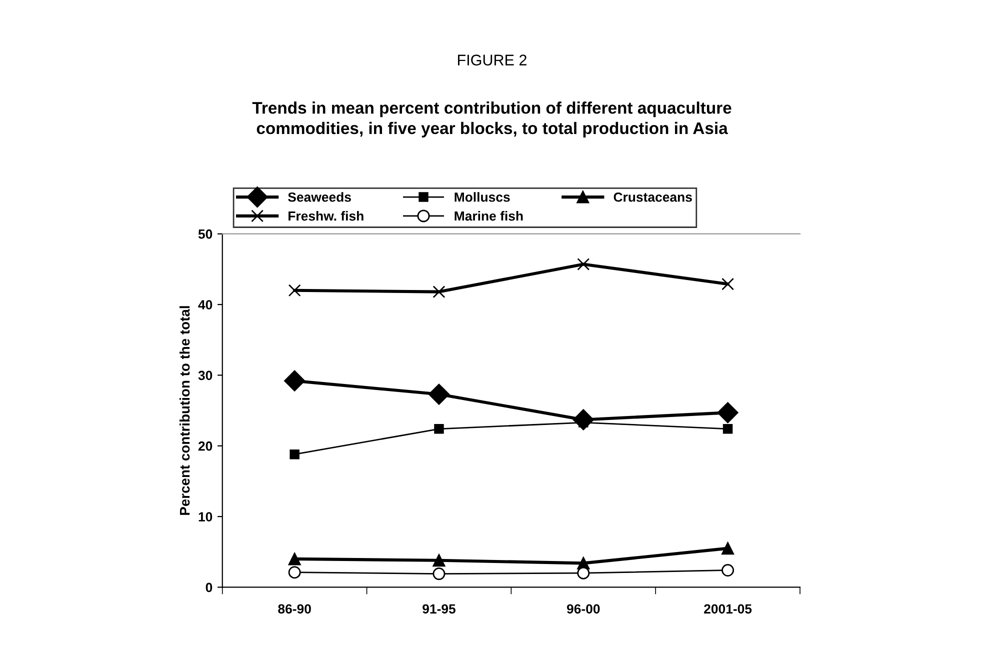 The height and width of the screenshot is (646, 984). What do you see at coordinates (205, 375) in the screenshot?
I see `y-tick-label: 30` at bounding box center [205, 375].